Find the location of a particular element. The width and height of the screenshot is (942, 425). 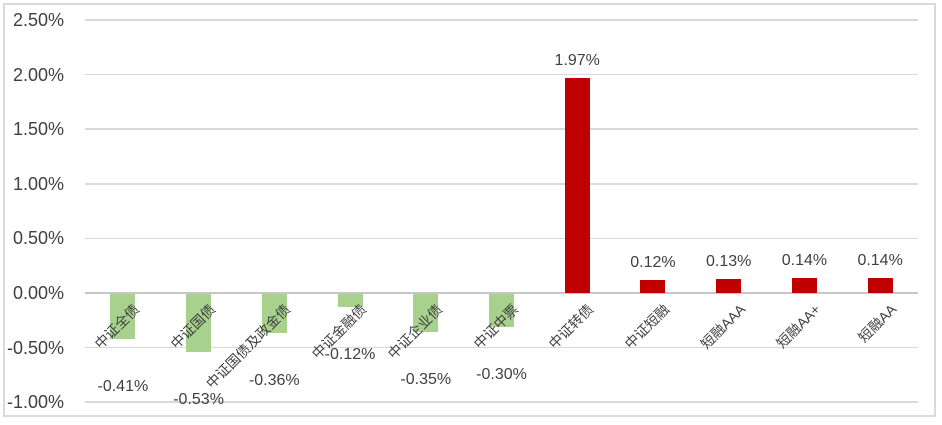

bar-短融AA is located at coordinates (880, 285).